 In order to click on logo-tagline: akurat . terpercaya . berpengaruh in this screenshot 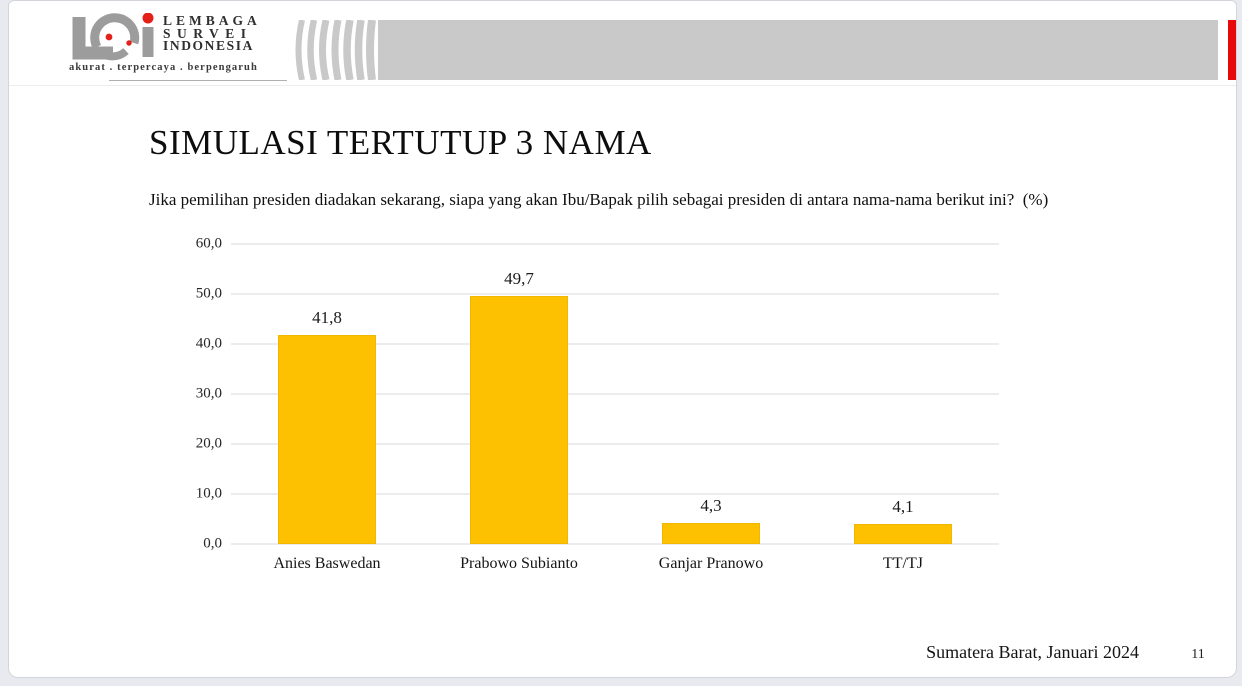, I will do `click(163, 67)`.